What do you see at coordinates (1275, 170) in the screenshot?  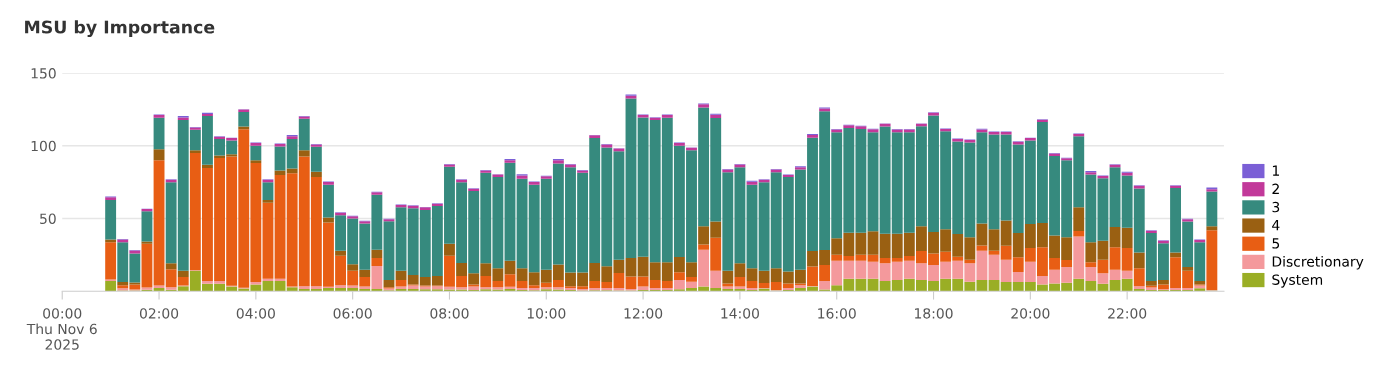 I see `legend-label: 1` at bounding box center [1275, 170].